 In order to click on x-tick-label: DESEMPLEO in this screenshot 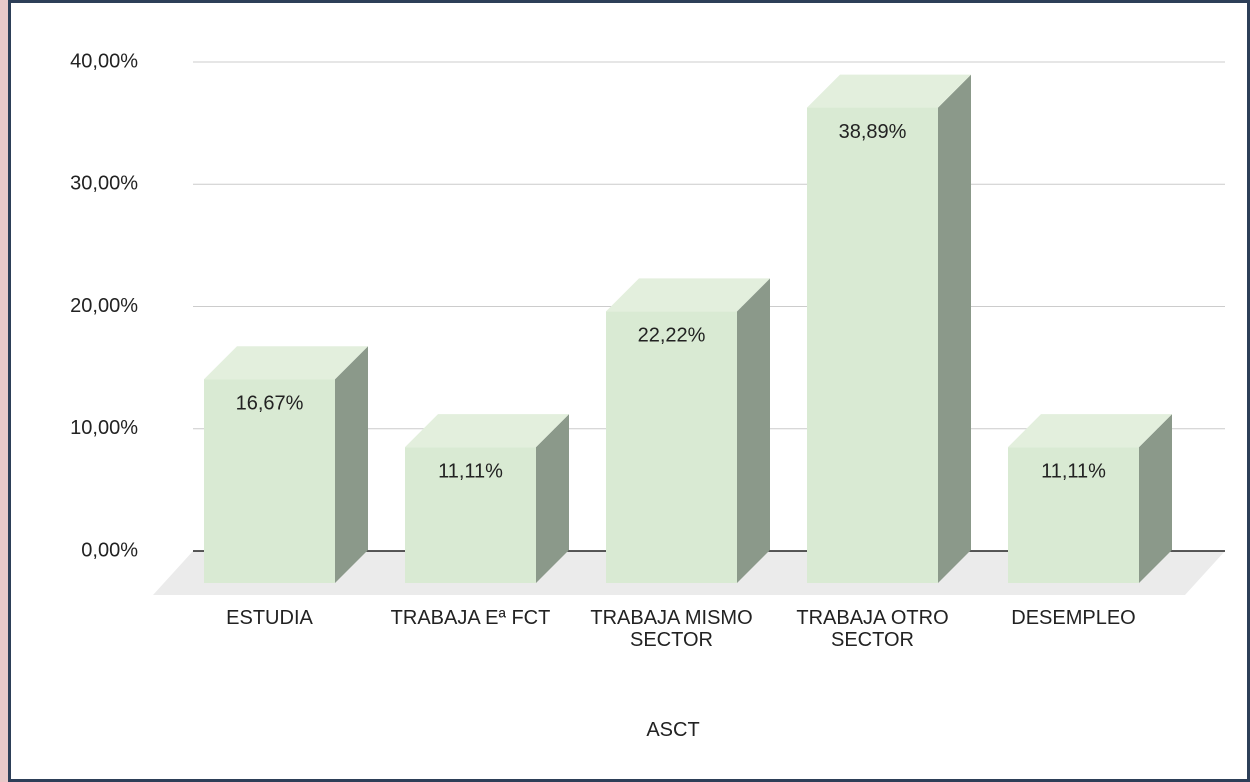, I will do `click(1073, 618)`.